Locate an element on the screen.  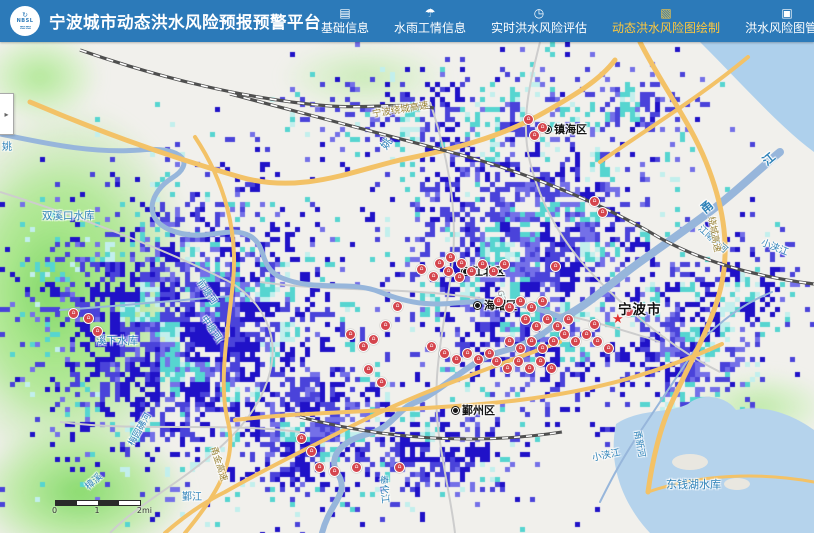
logo-text: NBSL is located at coordinates (25, 20).